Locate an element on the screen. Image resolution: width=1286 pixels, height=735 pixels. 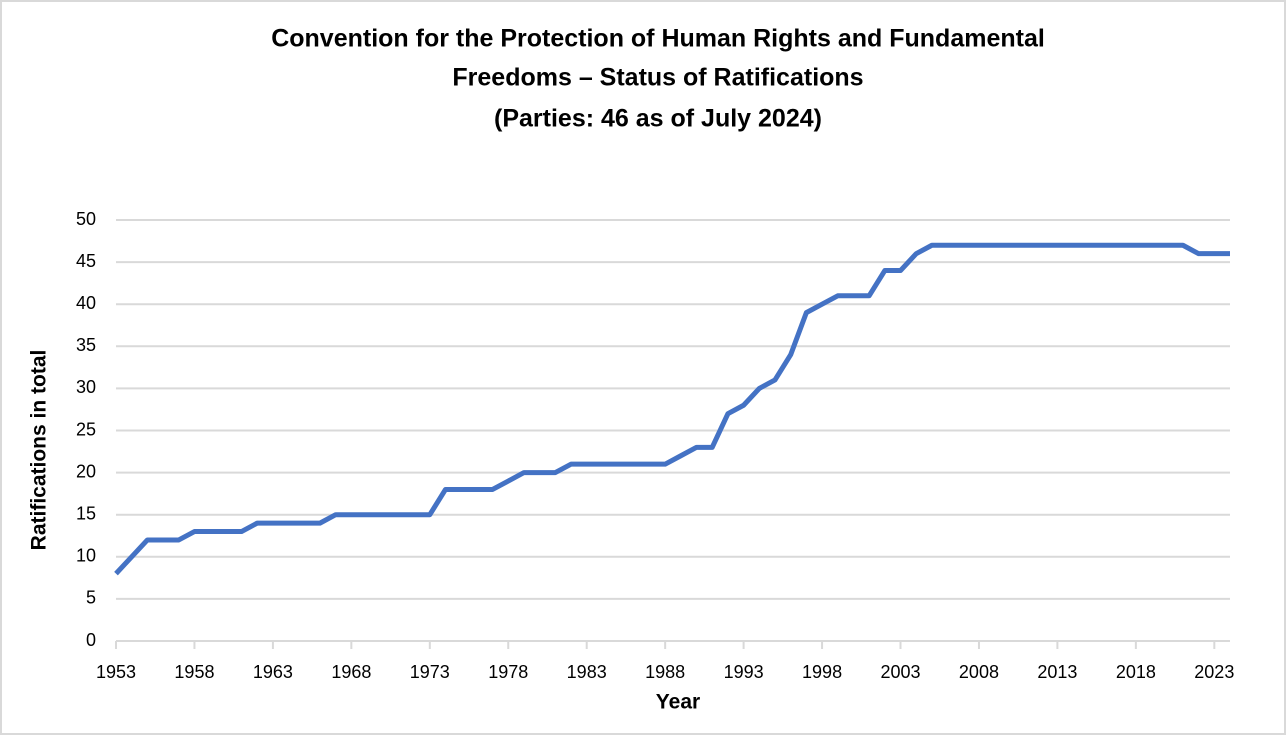
x-tick-label: 1963 is located at coordinates (273, 672).